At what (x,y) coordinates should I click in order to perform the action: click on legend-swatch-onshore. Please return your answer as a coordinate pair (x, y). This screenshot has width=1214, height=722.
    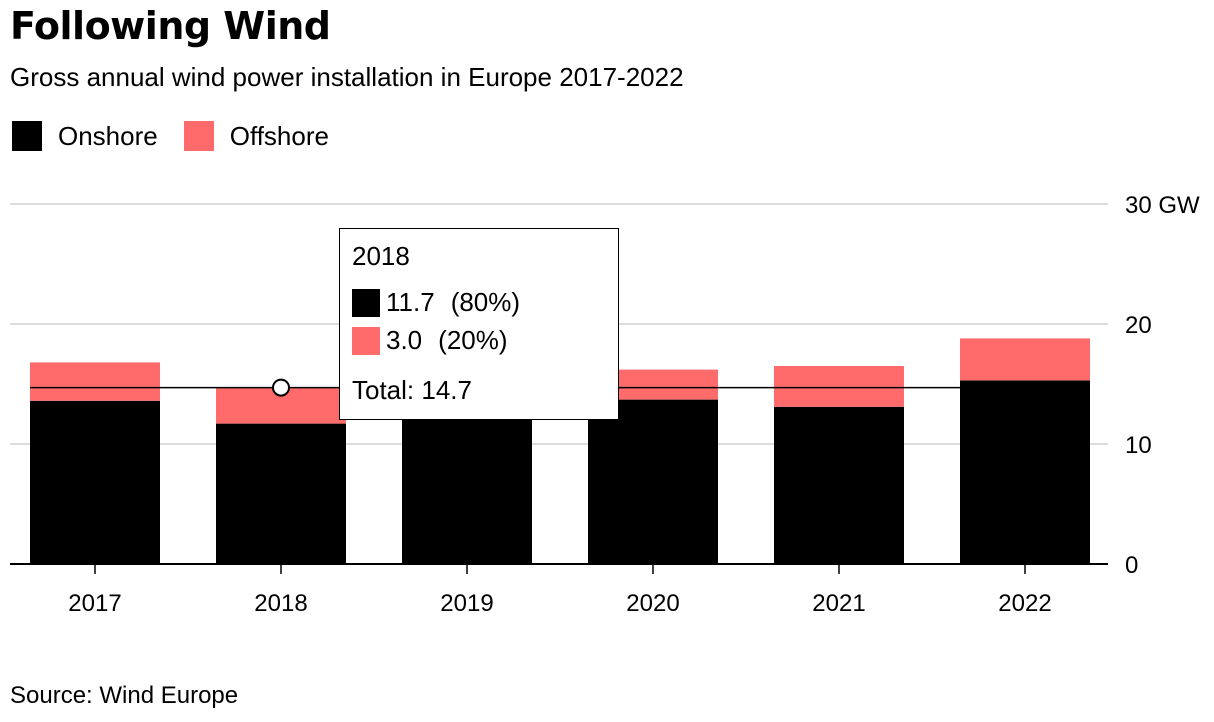
    Looking at the image, I should click on (27, 136).